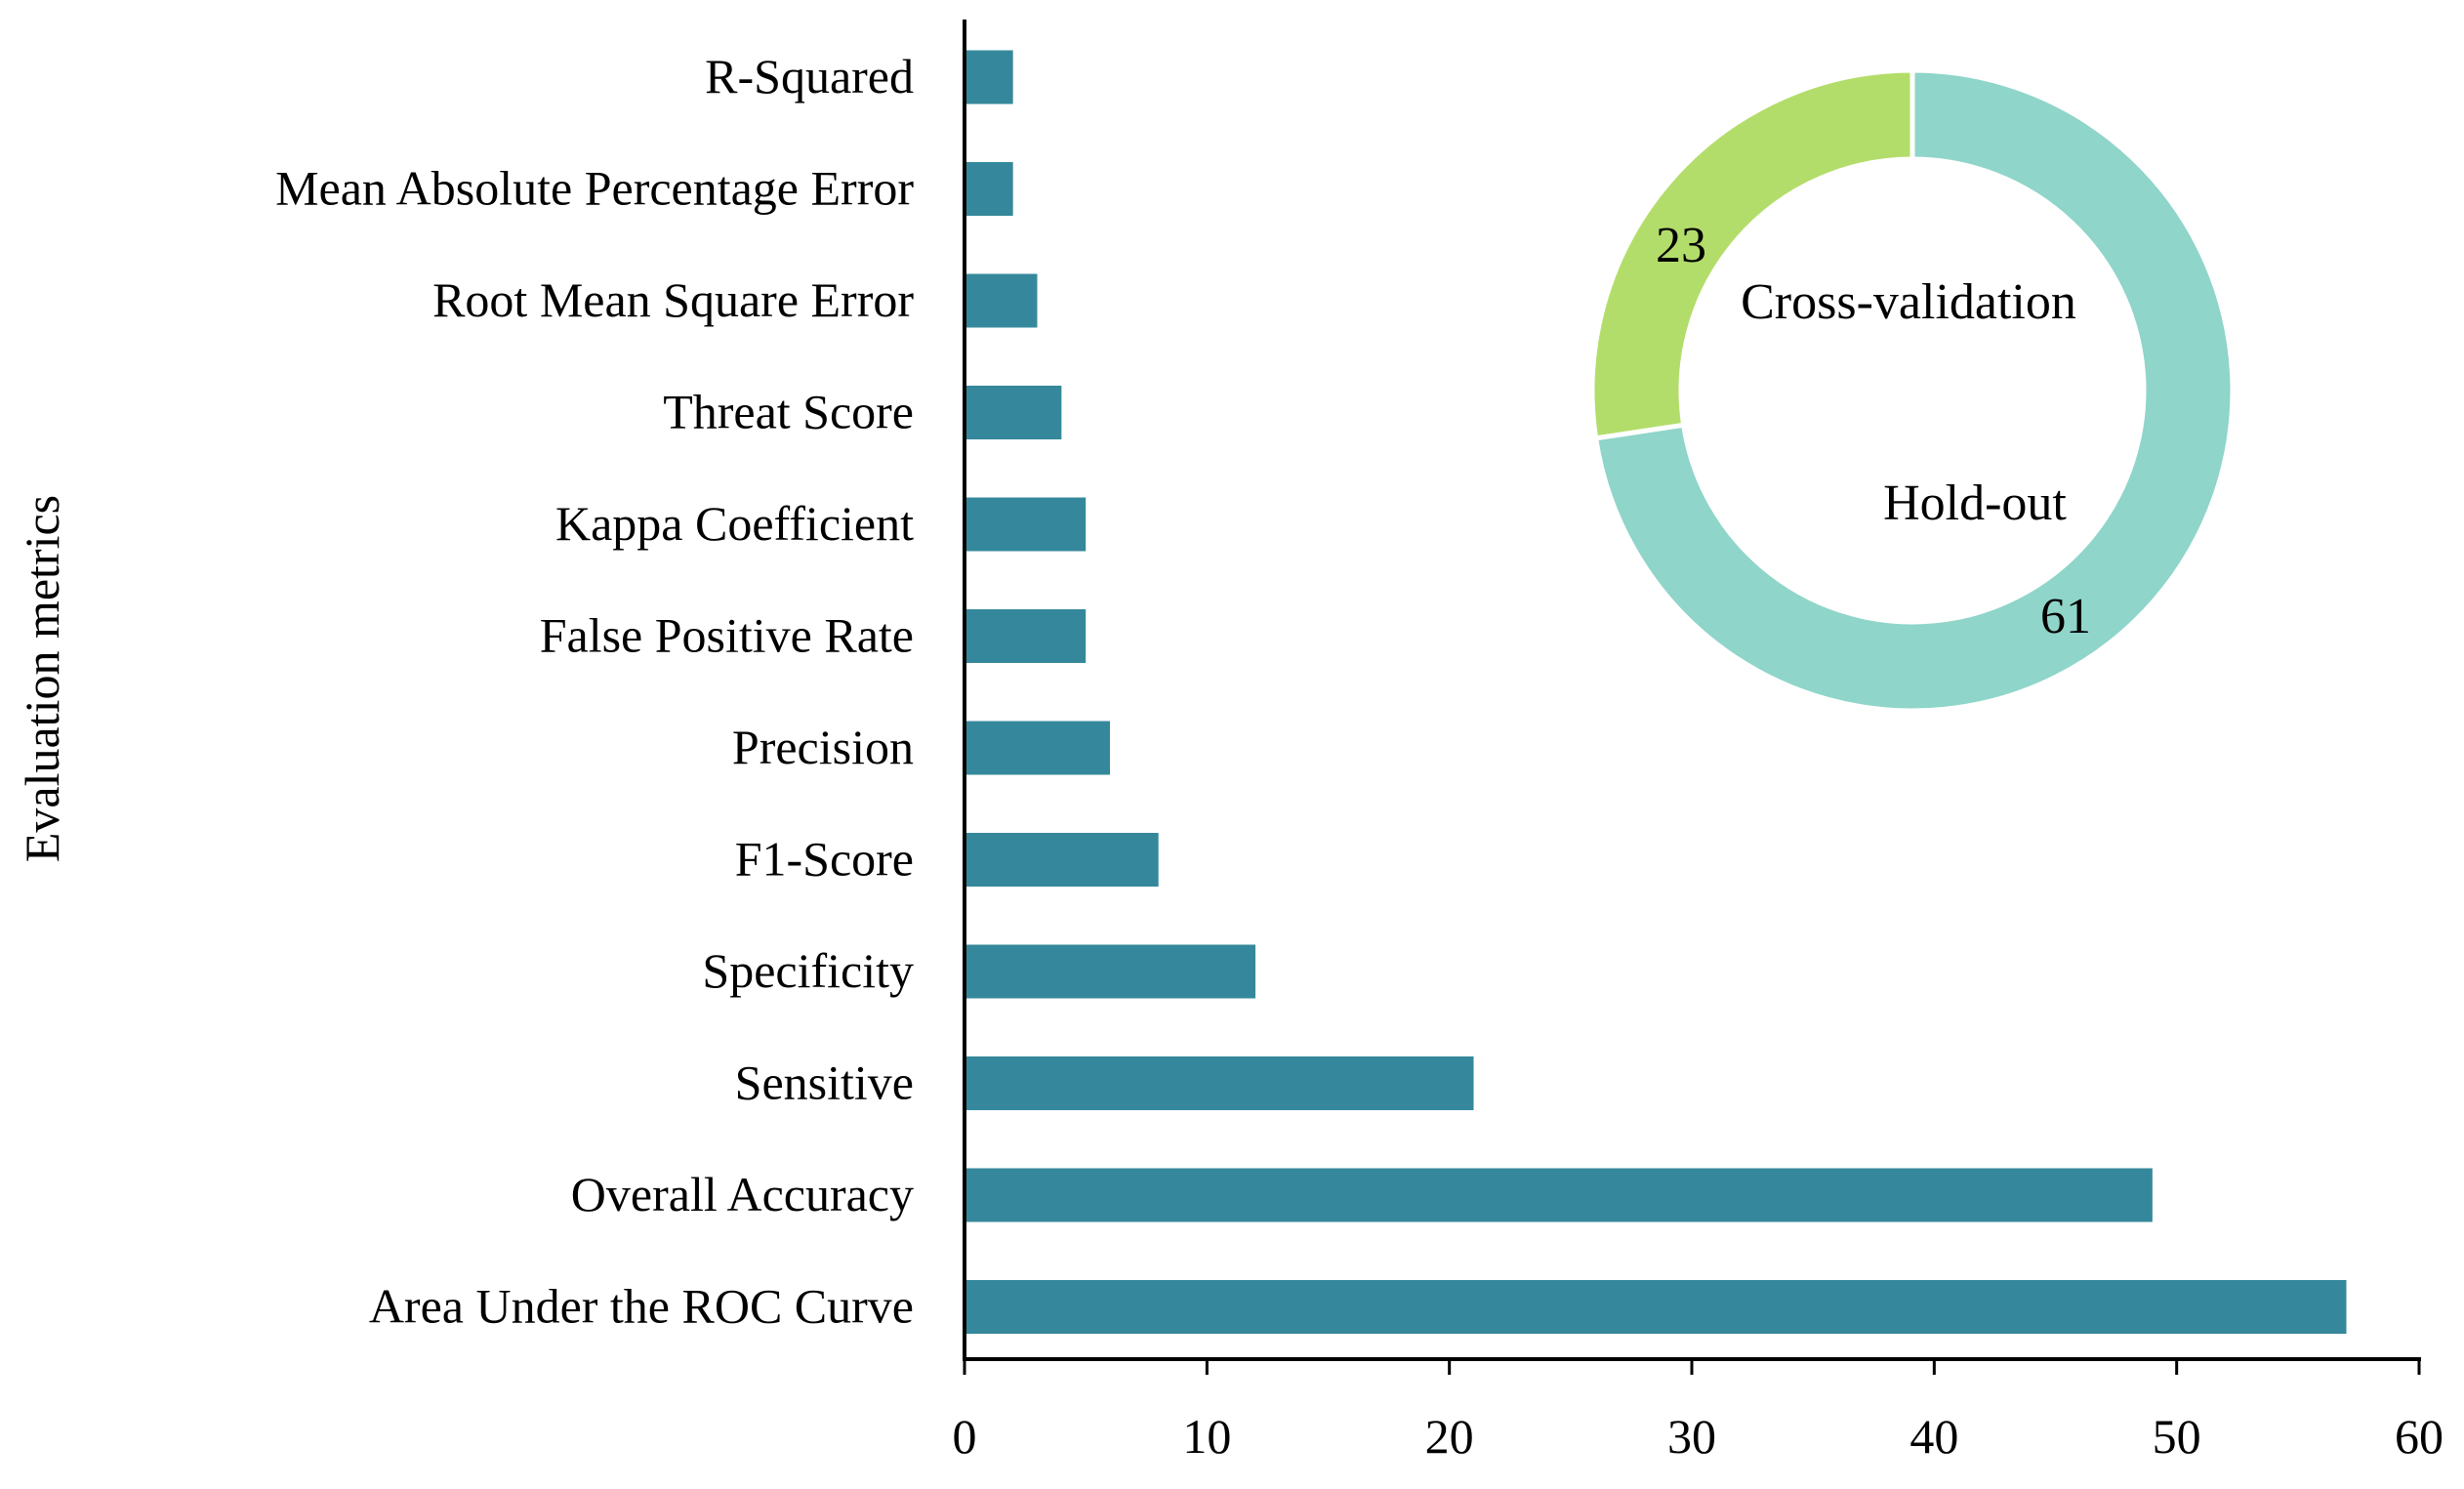  I want to click on category-label: Root Mean Square Error, so click(673, 299).